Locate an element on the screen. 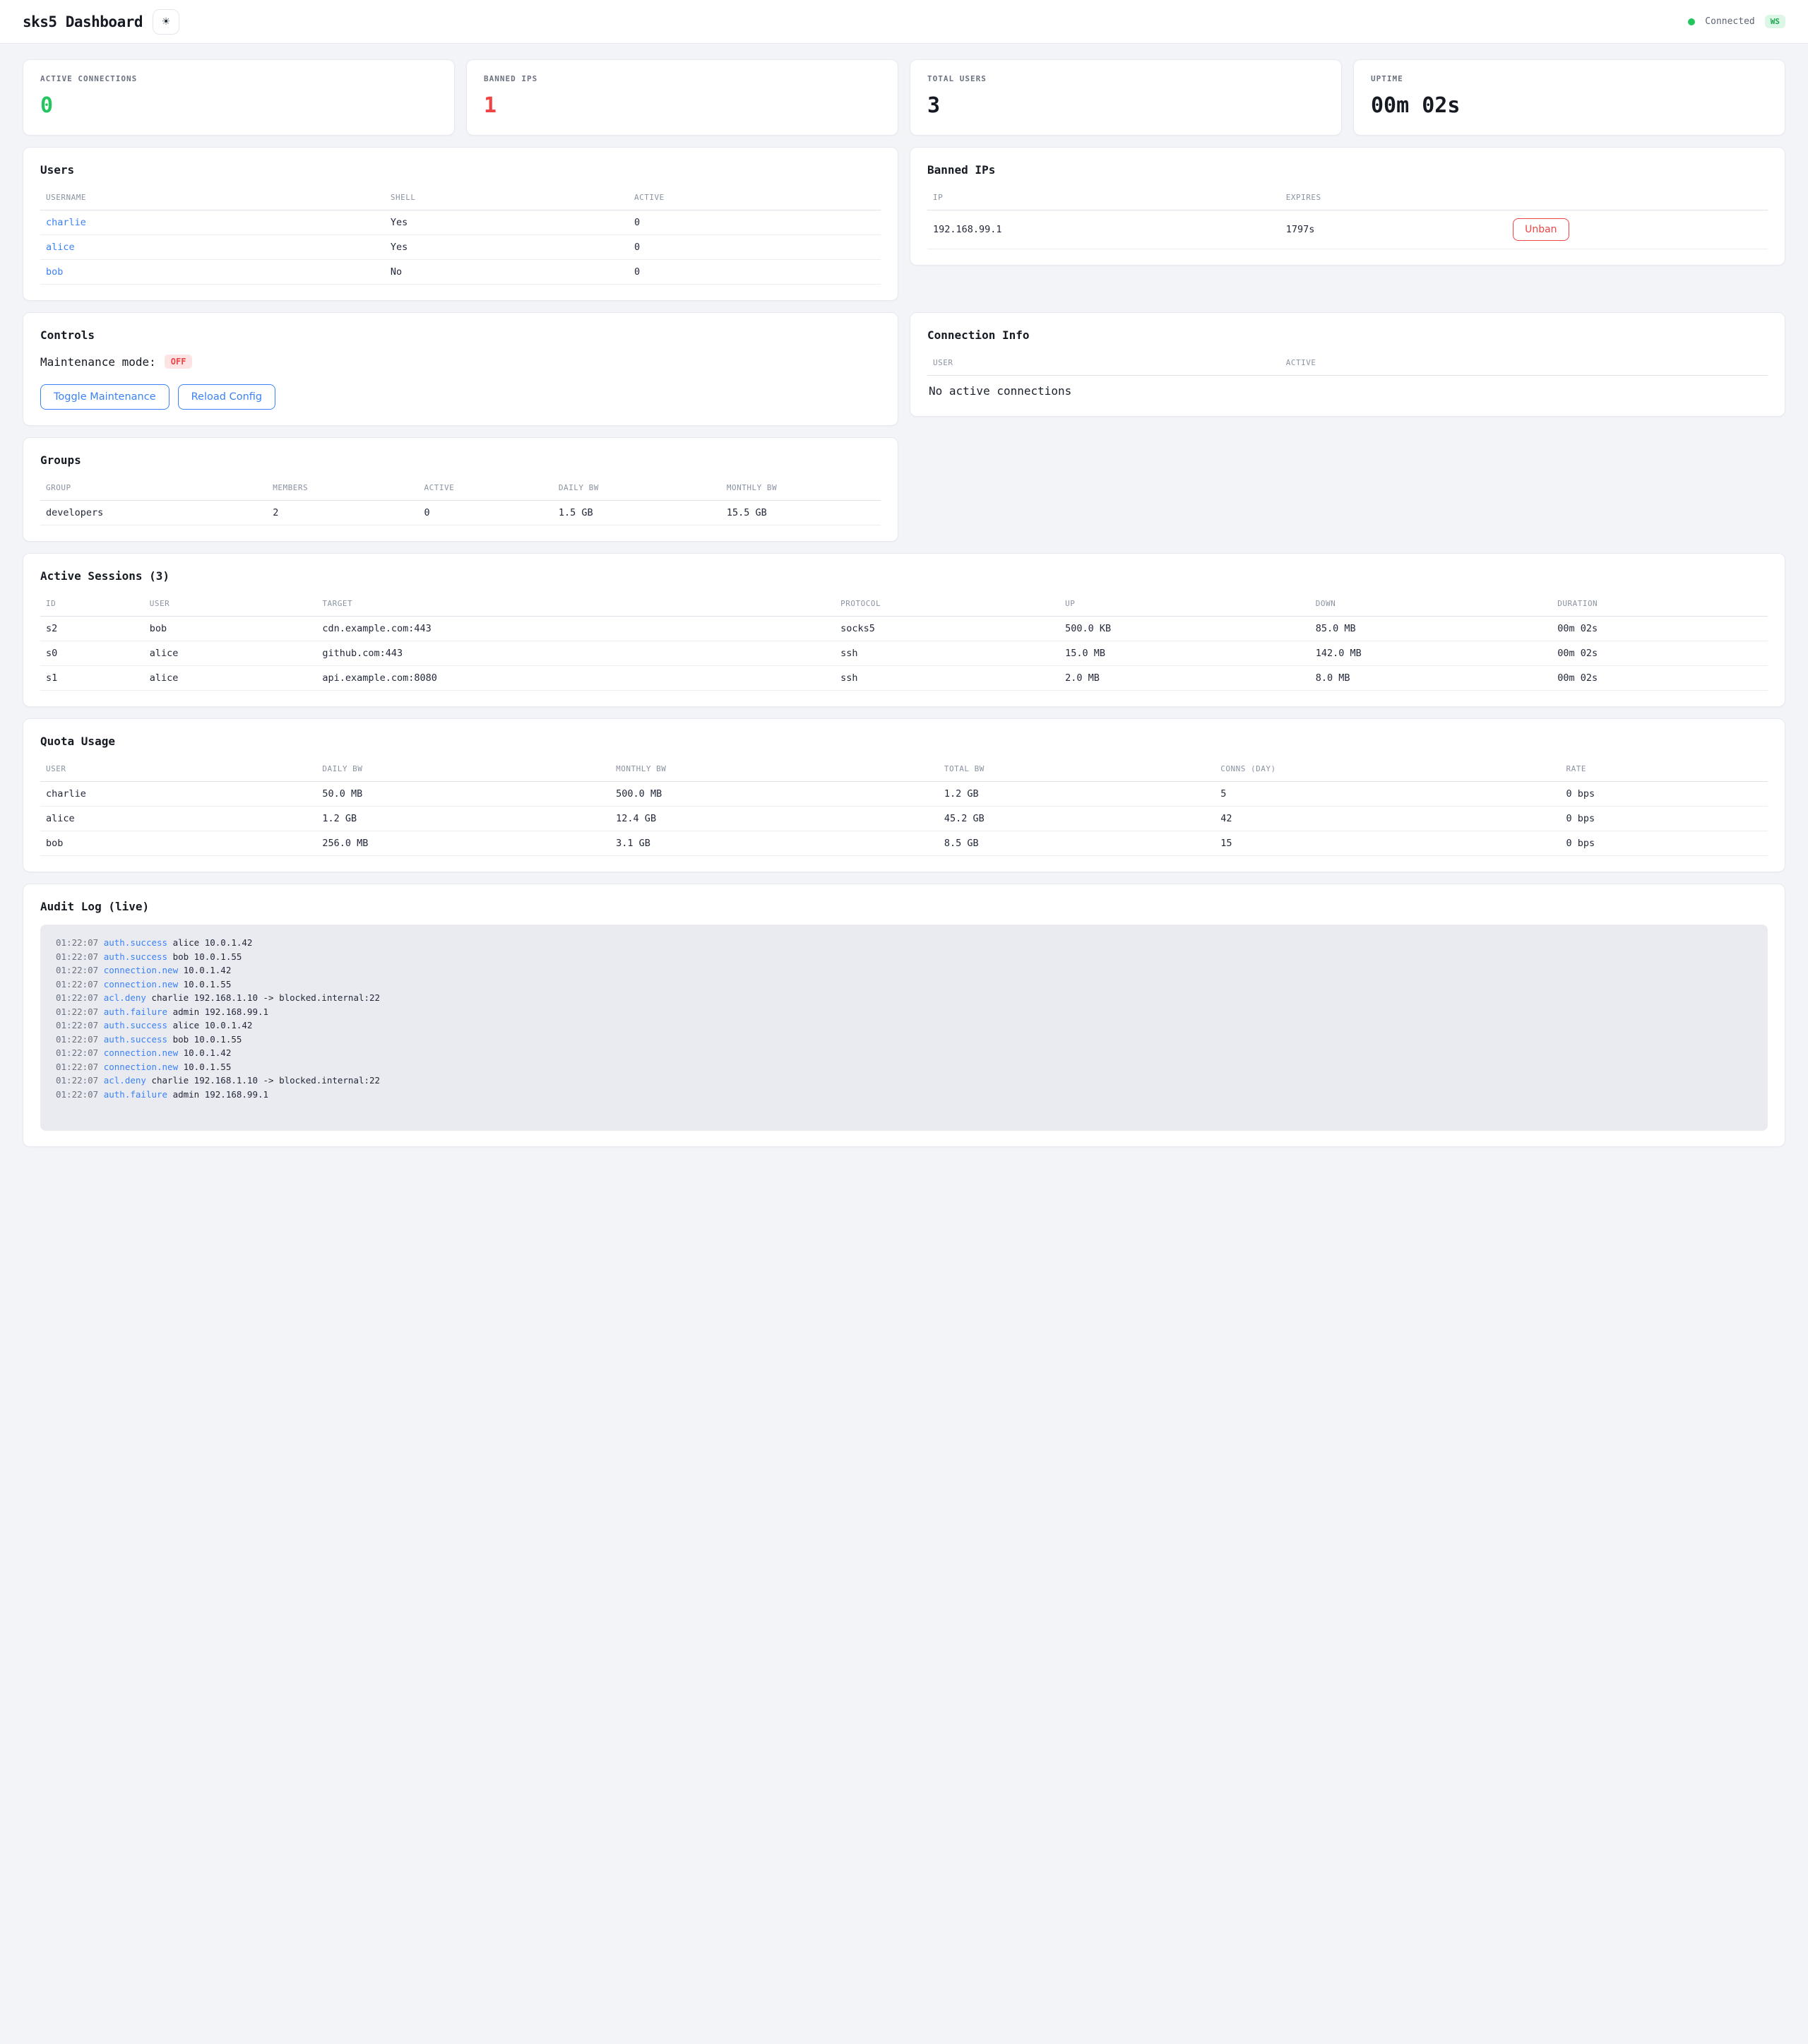  column-header: MEMBERS is located at coordinates (343, 489).